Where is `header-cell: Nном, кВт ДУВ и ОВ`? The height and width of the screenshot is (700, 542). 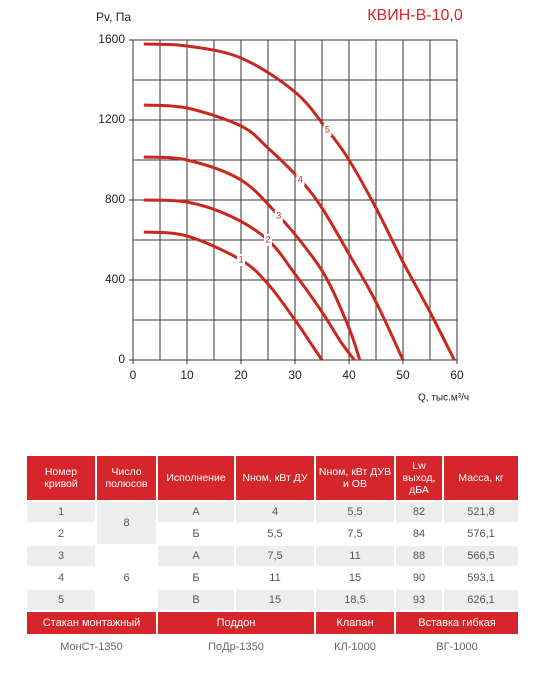 header-cell: Nном, кВт ДУВ и ОВ is located at coordinates (355, 478).